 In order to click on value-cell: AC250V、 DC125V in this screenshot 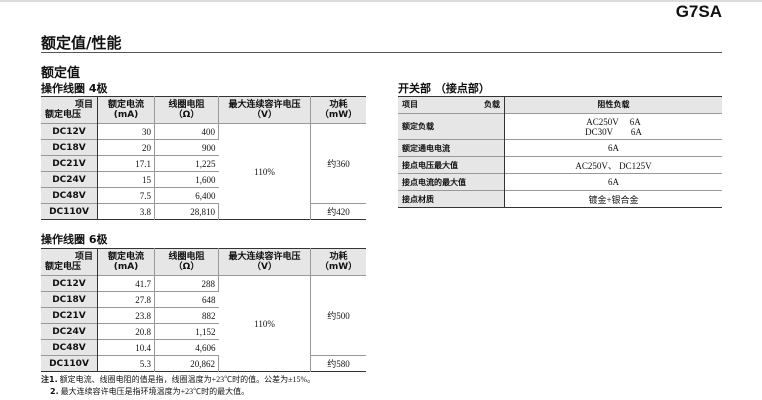, I will do `click(613, 165)`.